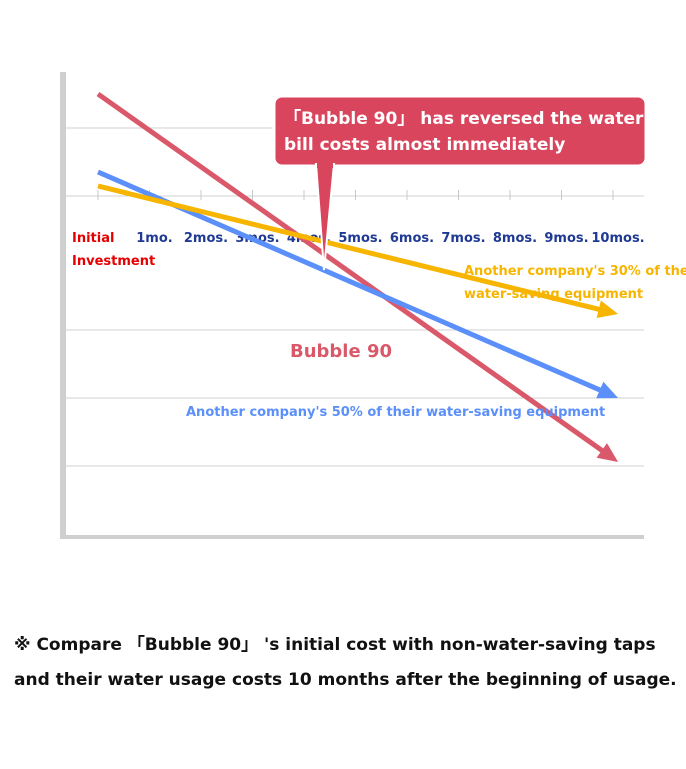 This screenshot has height=769, width=686. I want to click on x-tick-label-line: 9mos., so click(566, 238).